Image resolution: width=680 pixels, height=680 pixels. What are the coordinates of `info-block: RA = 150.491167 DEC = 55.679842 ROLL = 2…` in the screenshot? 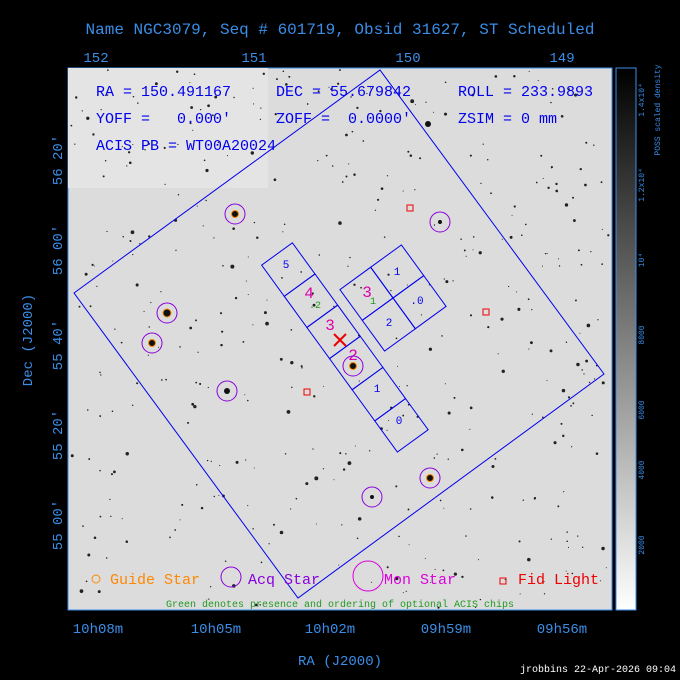 It's located at (344, 119).